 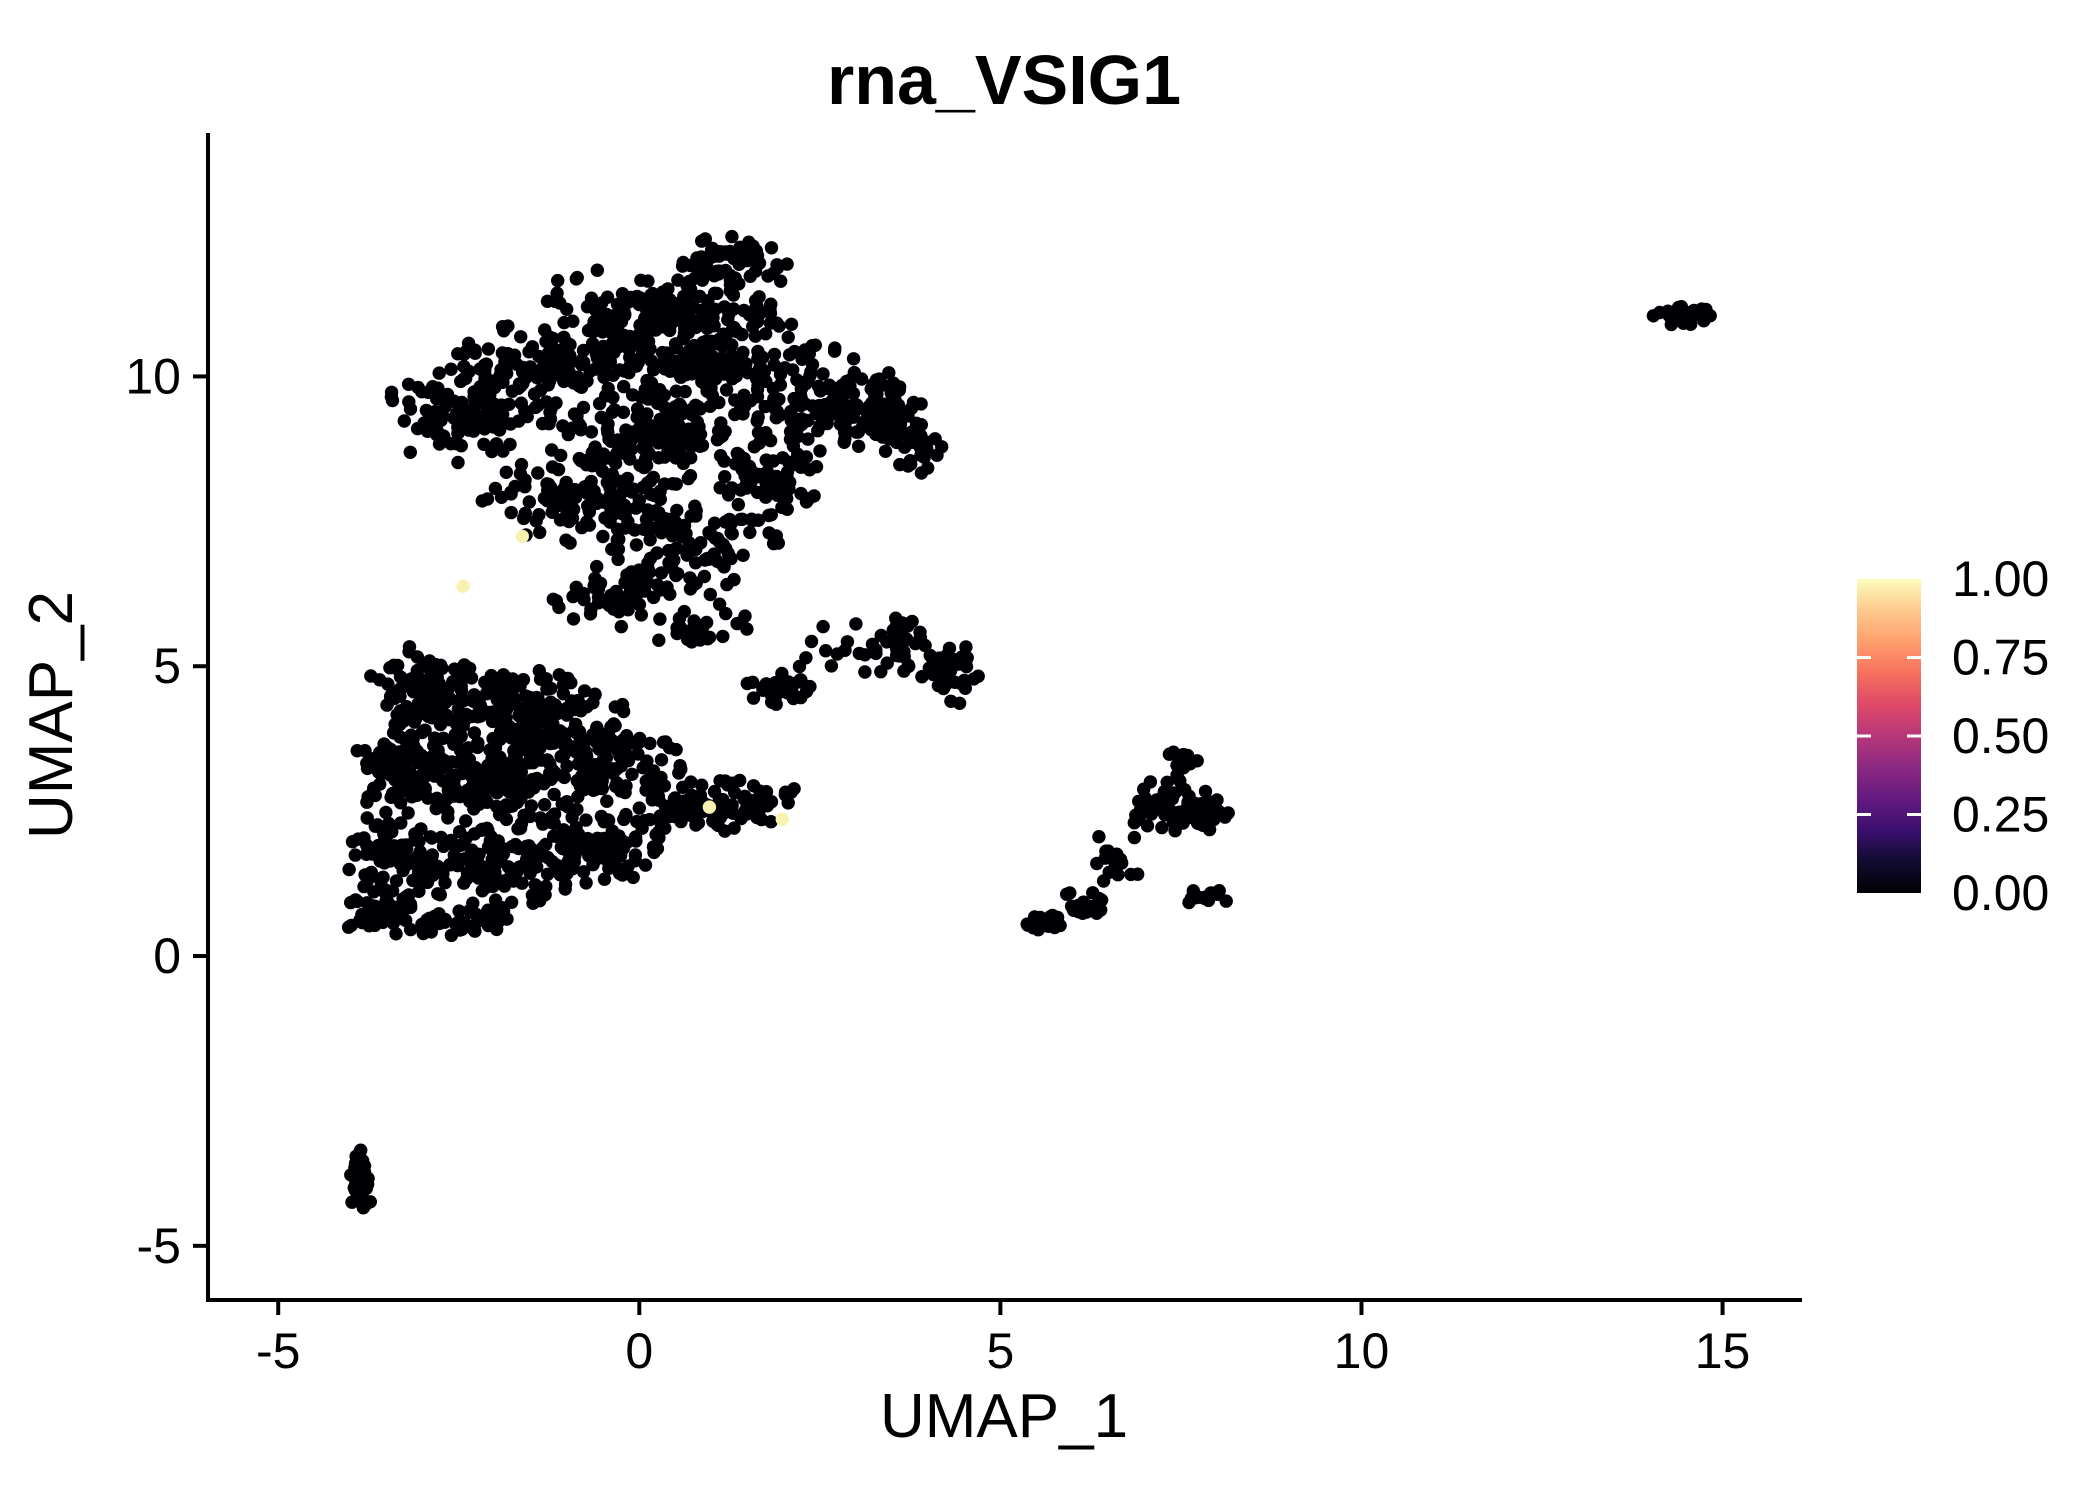 What do you see at coordinates (2000, 893) in the screenshot?
I see `colorbar-tick-label: 0.00` at bounding box center [2000, 893].